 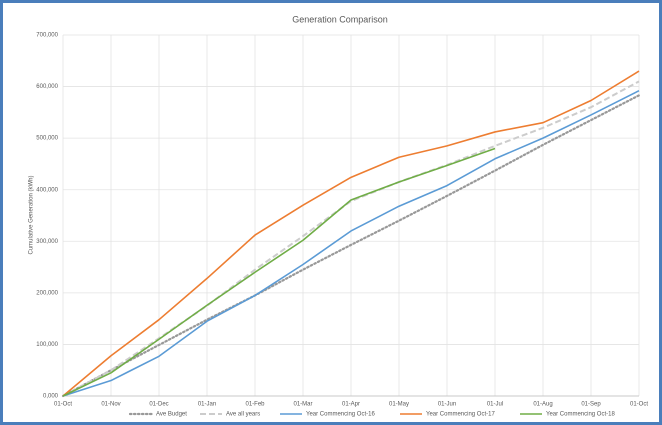 What do you see at coordinates (47, 242) in the screenshot?
I see `y-tick-label: 300,000` at bounding box center [47, 242].